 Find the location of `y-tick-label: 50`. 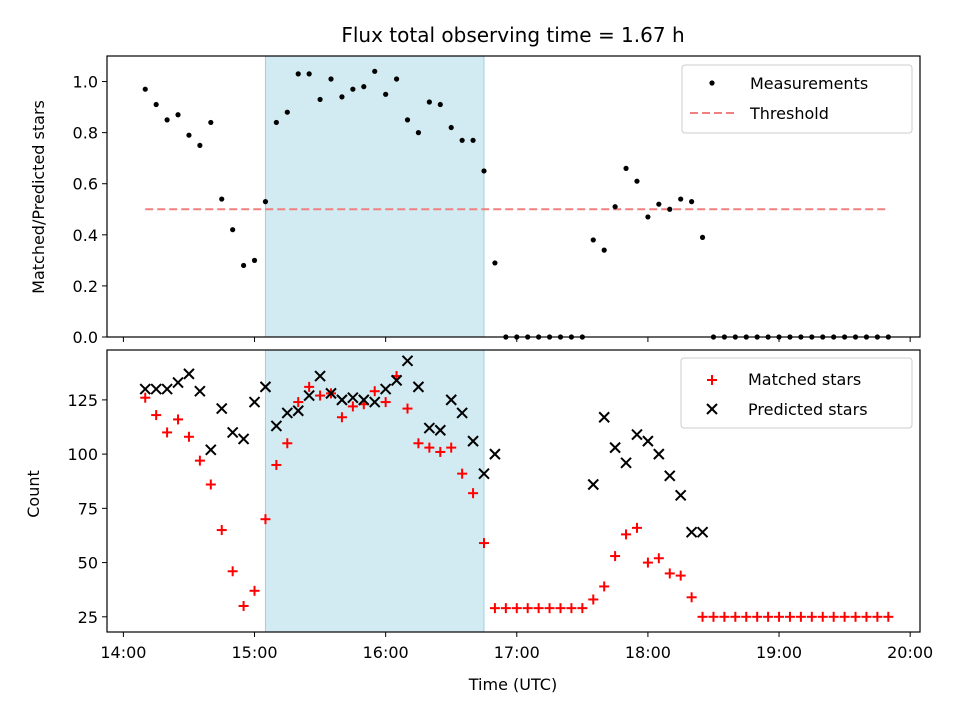

y-tick-label: 50 is located at coordinates (88, 563).